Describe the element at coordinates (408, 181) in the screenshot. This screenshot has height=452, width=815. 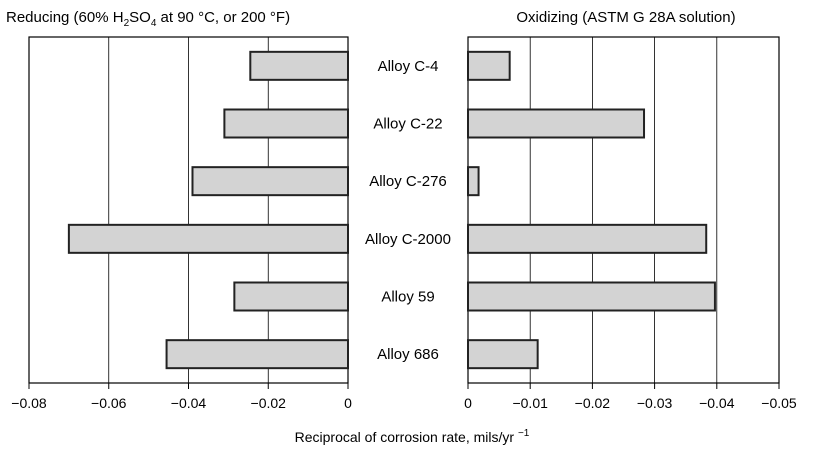
I see `category-label: Alloy C-276` at that location.